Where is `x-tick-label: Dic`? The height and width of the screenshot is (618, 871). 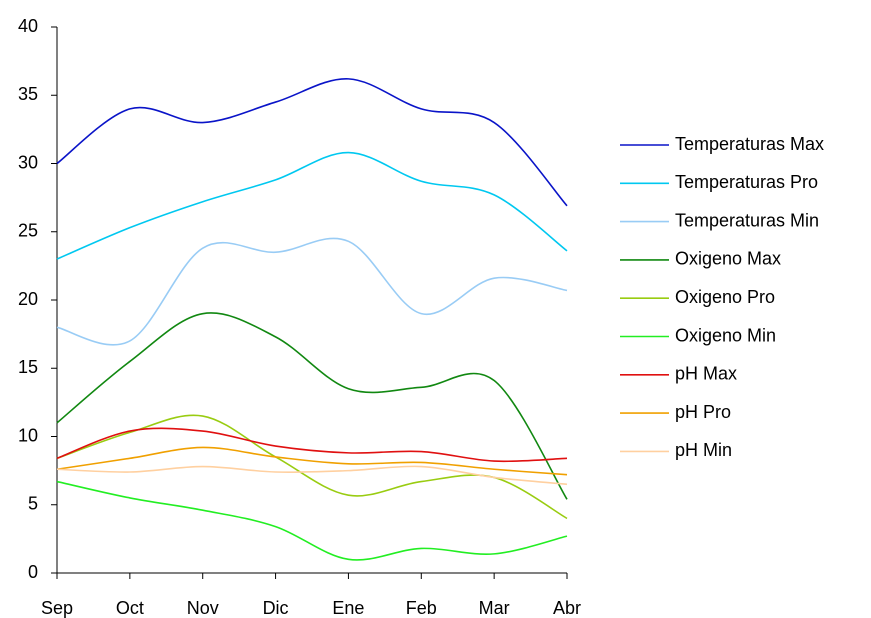 x-tick-label: Dic is located at coordinates (276, 608).